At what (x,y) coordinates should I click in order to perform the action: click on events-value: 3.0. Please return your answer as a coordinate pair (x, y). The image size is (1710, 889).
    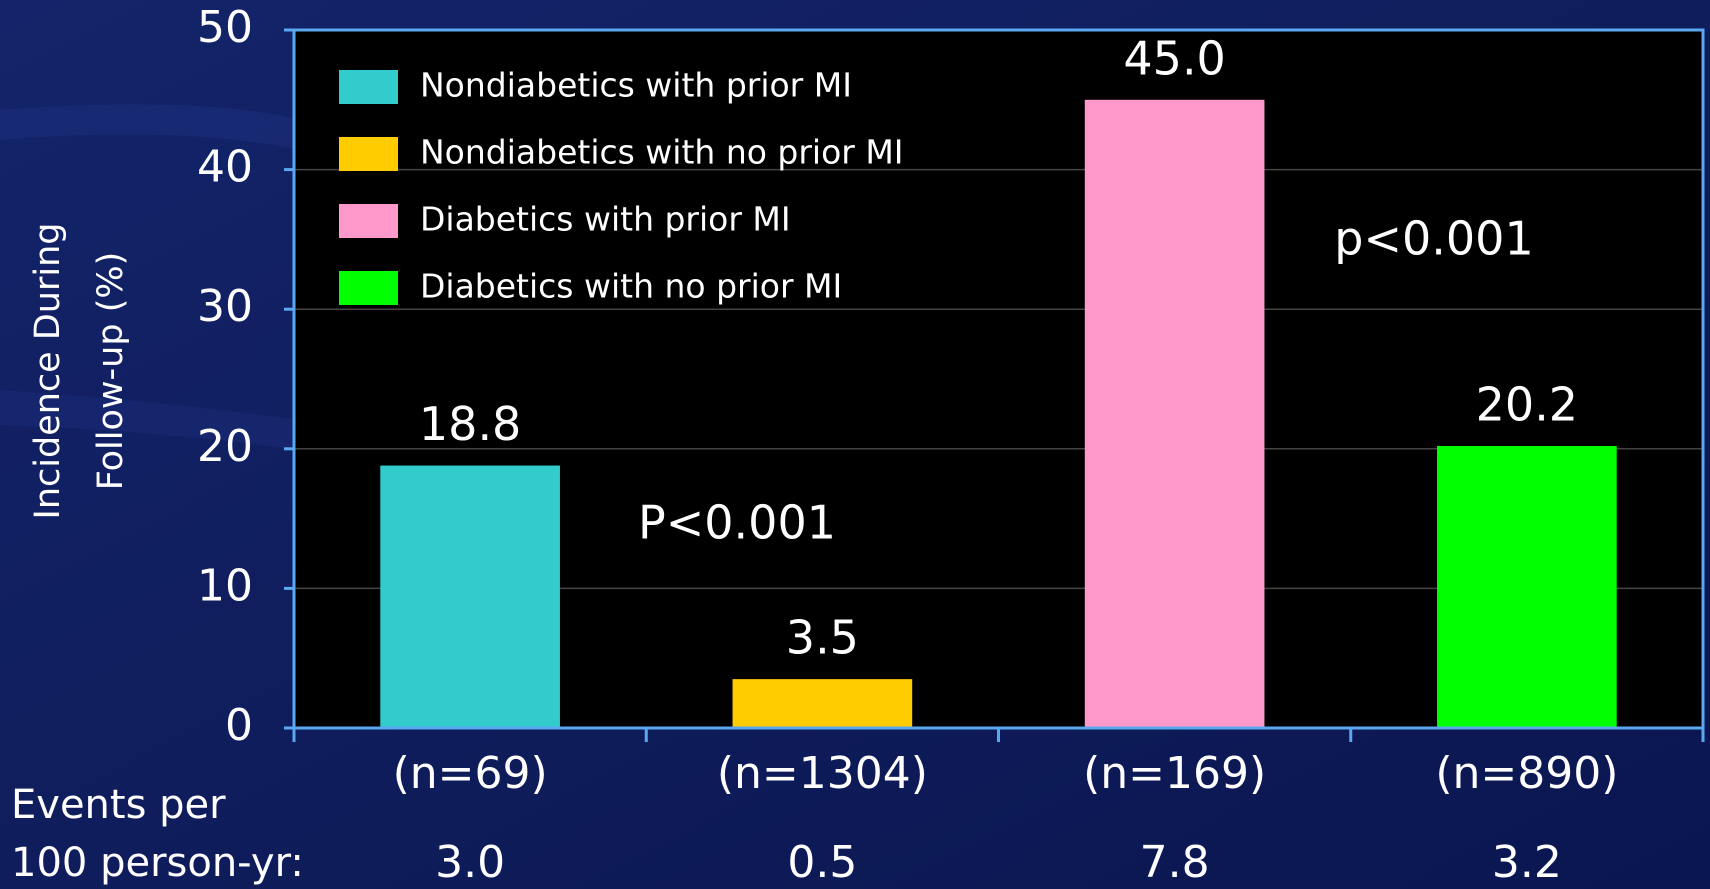
    Looking at the image, I should click on (470, 862).